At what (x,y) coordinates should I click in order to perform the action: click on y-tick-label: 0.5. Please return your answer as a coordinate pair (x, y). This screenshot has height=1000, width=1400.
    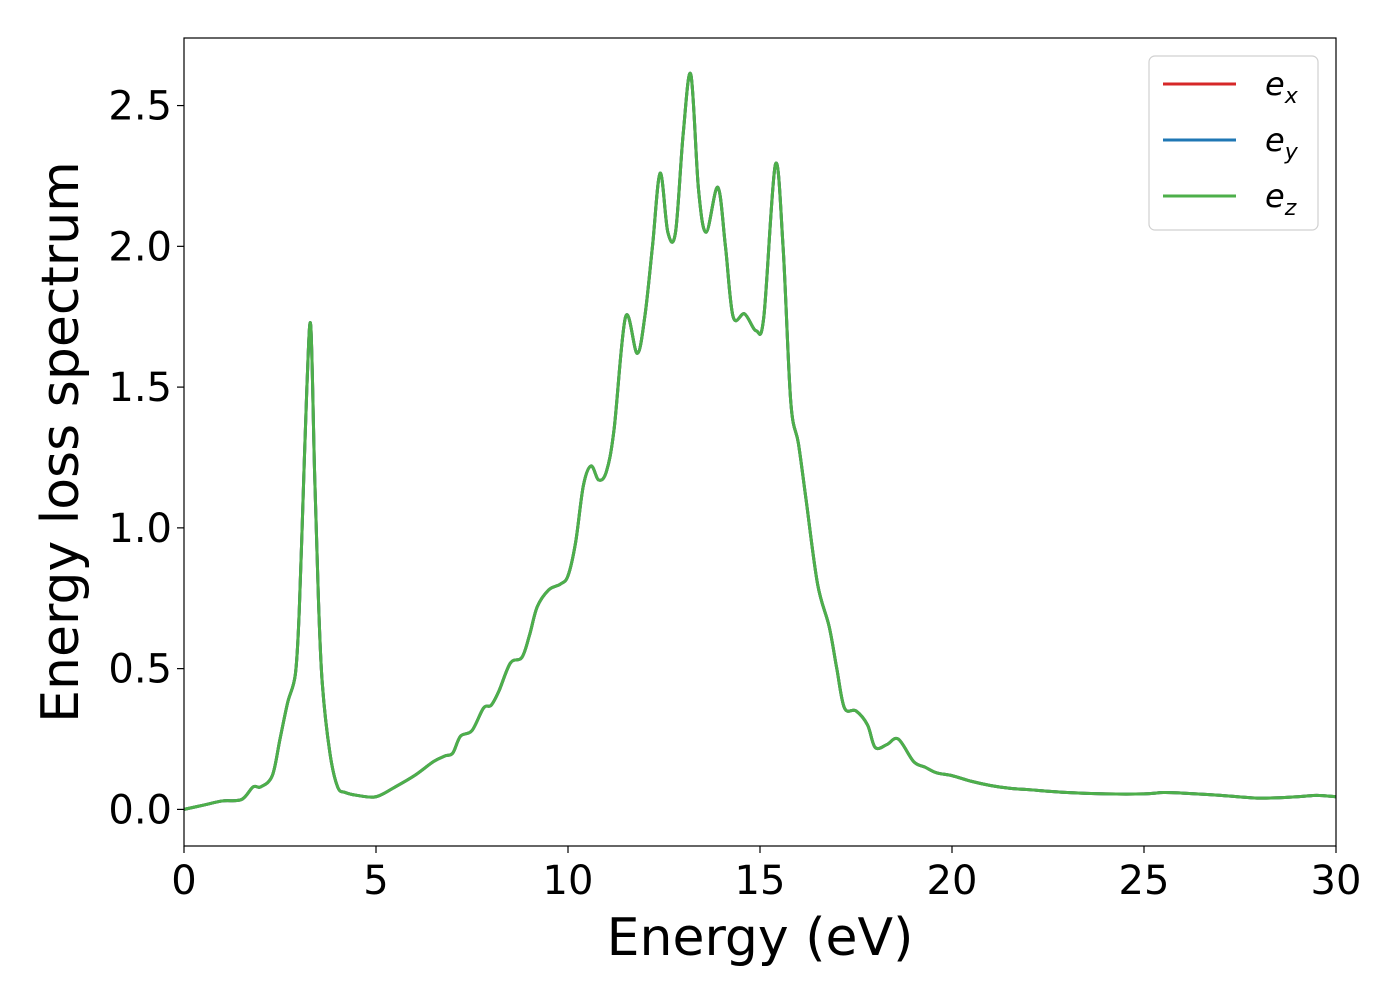
    Looking at the image, I should click on (140, 670).